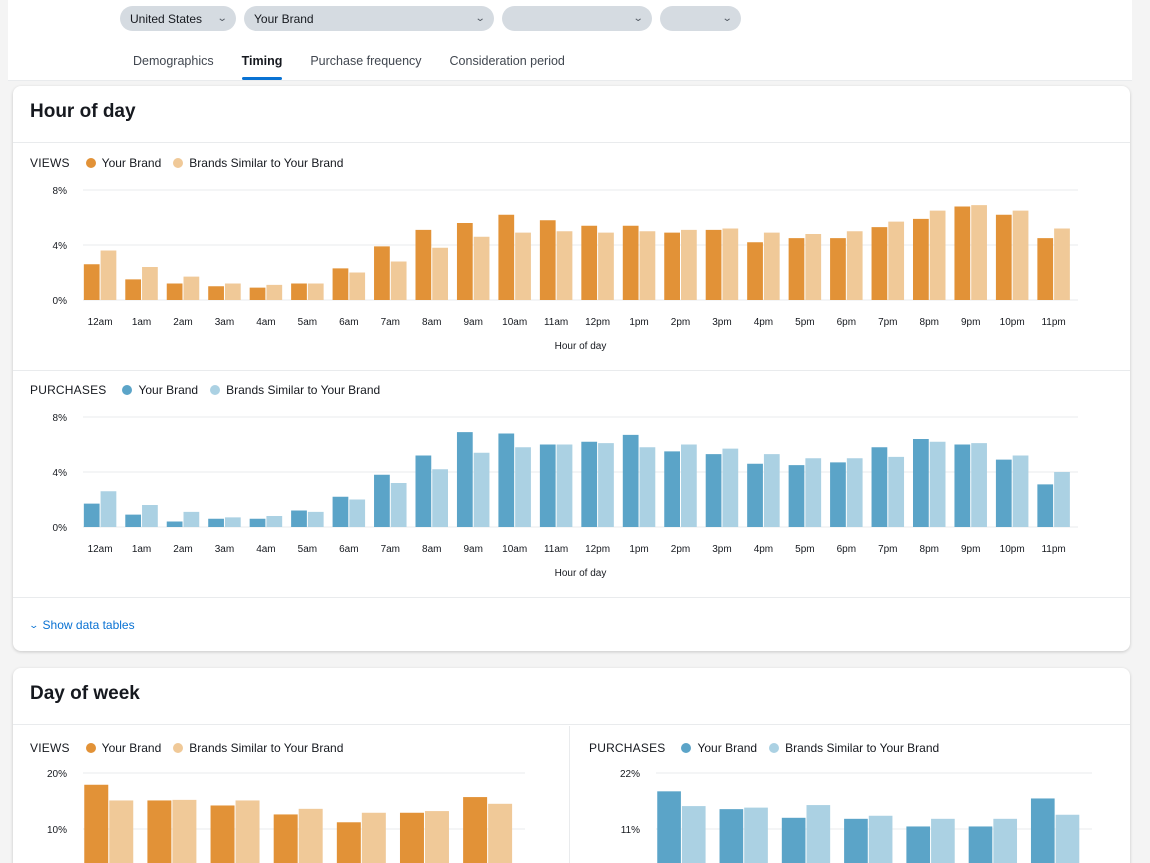 The image size is (1150, 863). I want to click on x-tick-label: 4am, so click(265, 322).